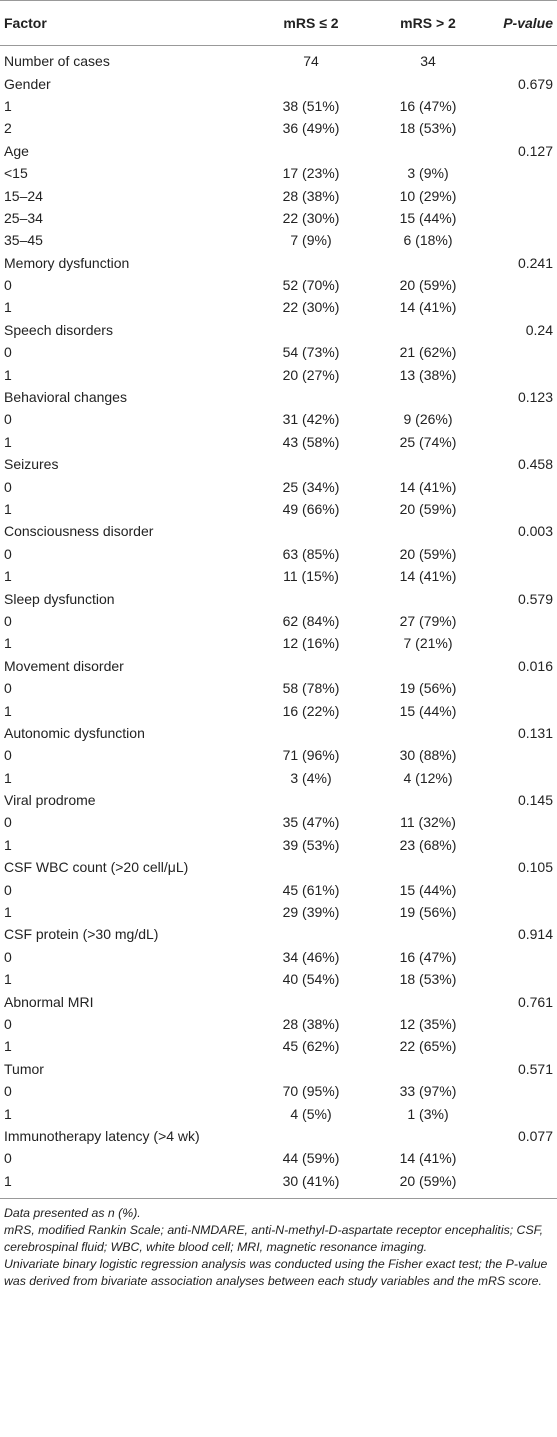 The image size is (557, 1437). What do you see at coordinates (535, 598) in the screenshot?
I see `table-cell: 0.579` at bounding box center [535, 598].